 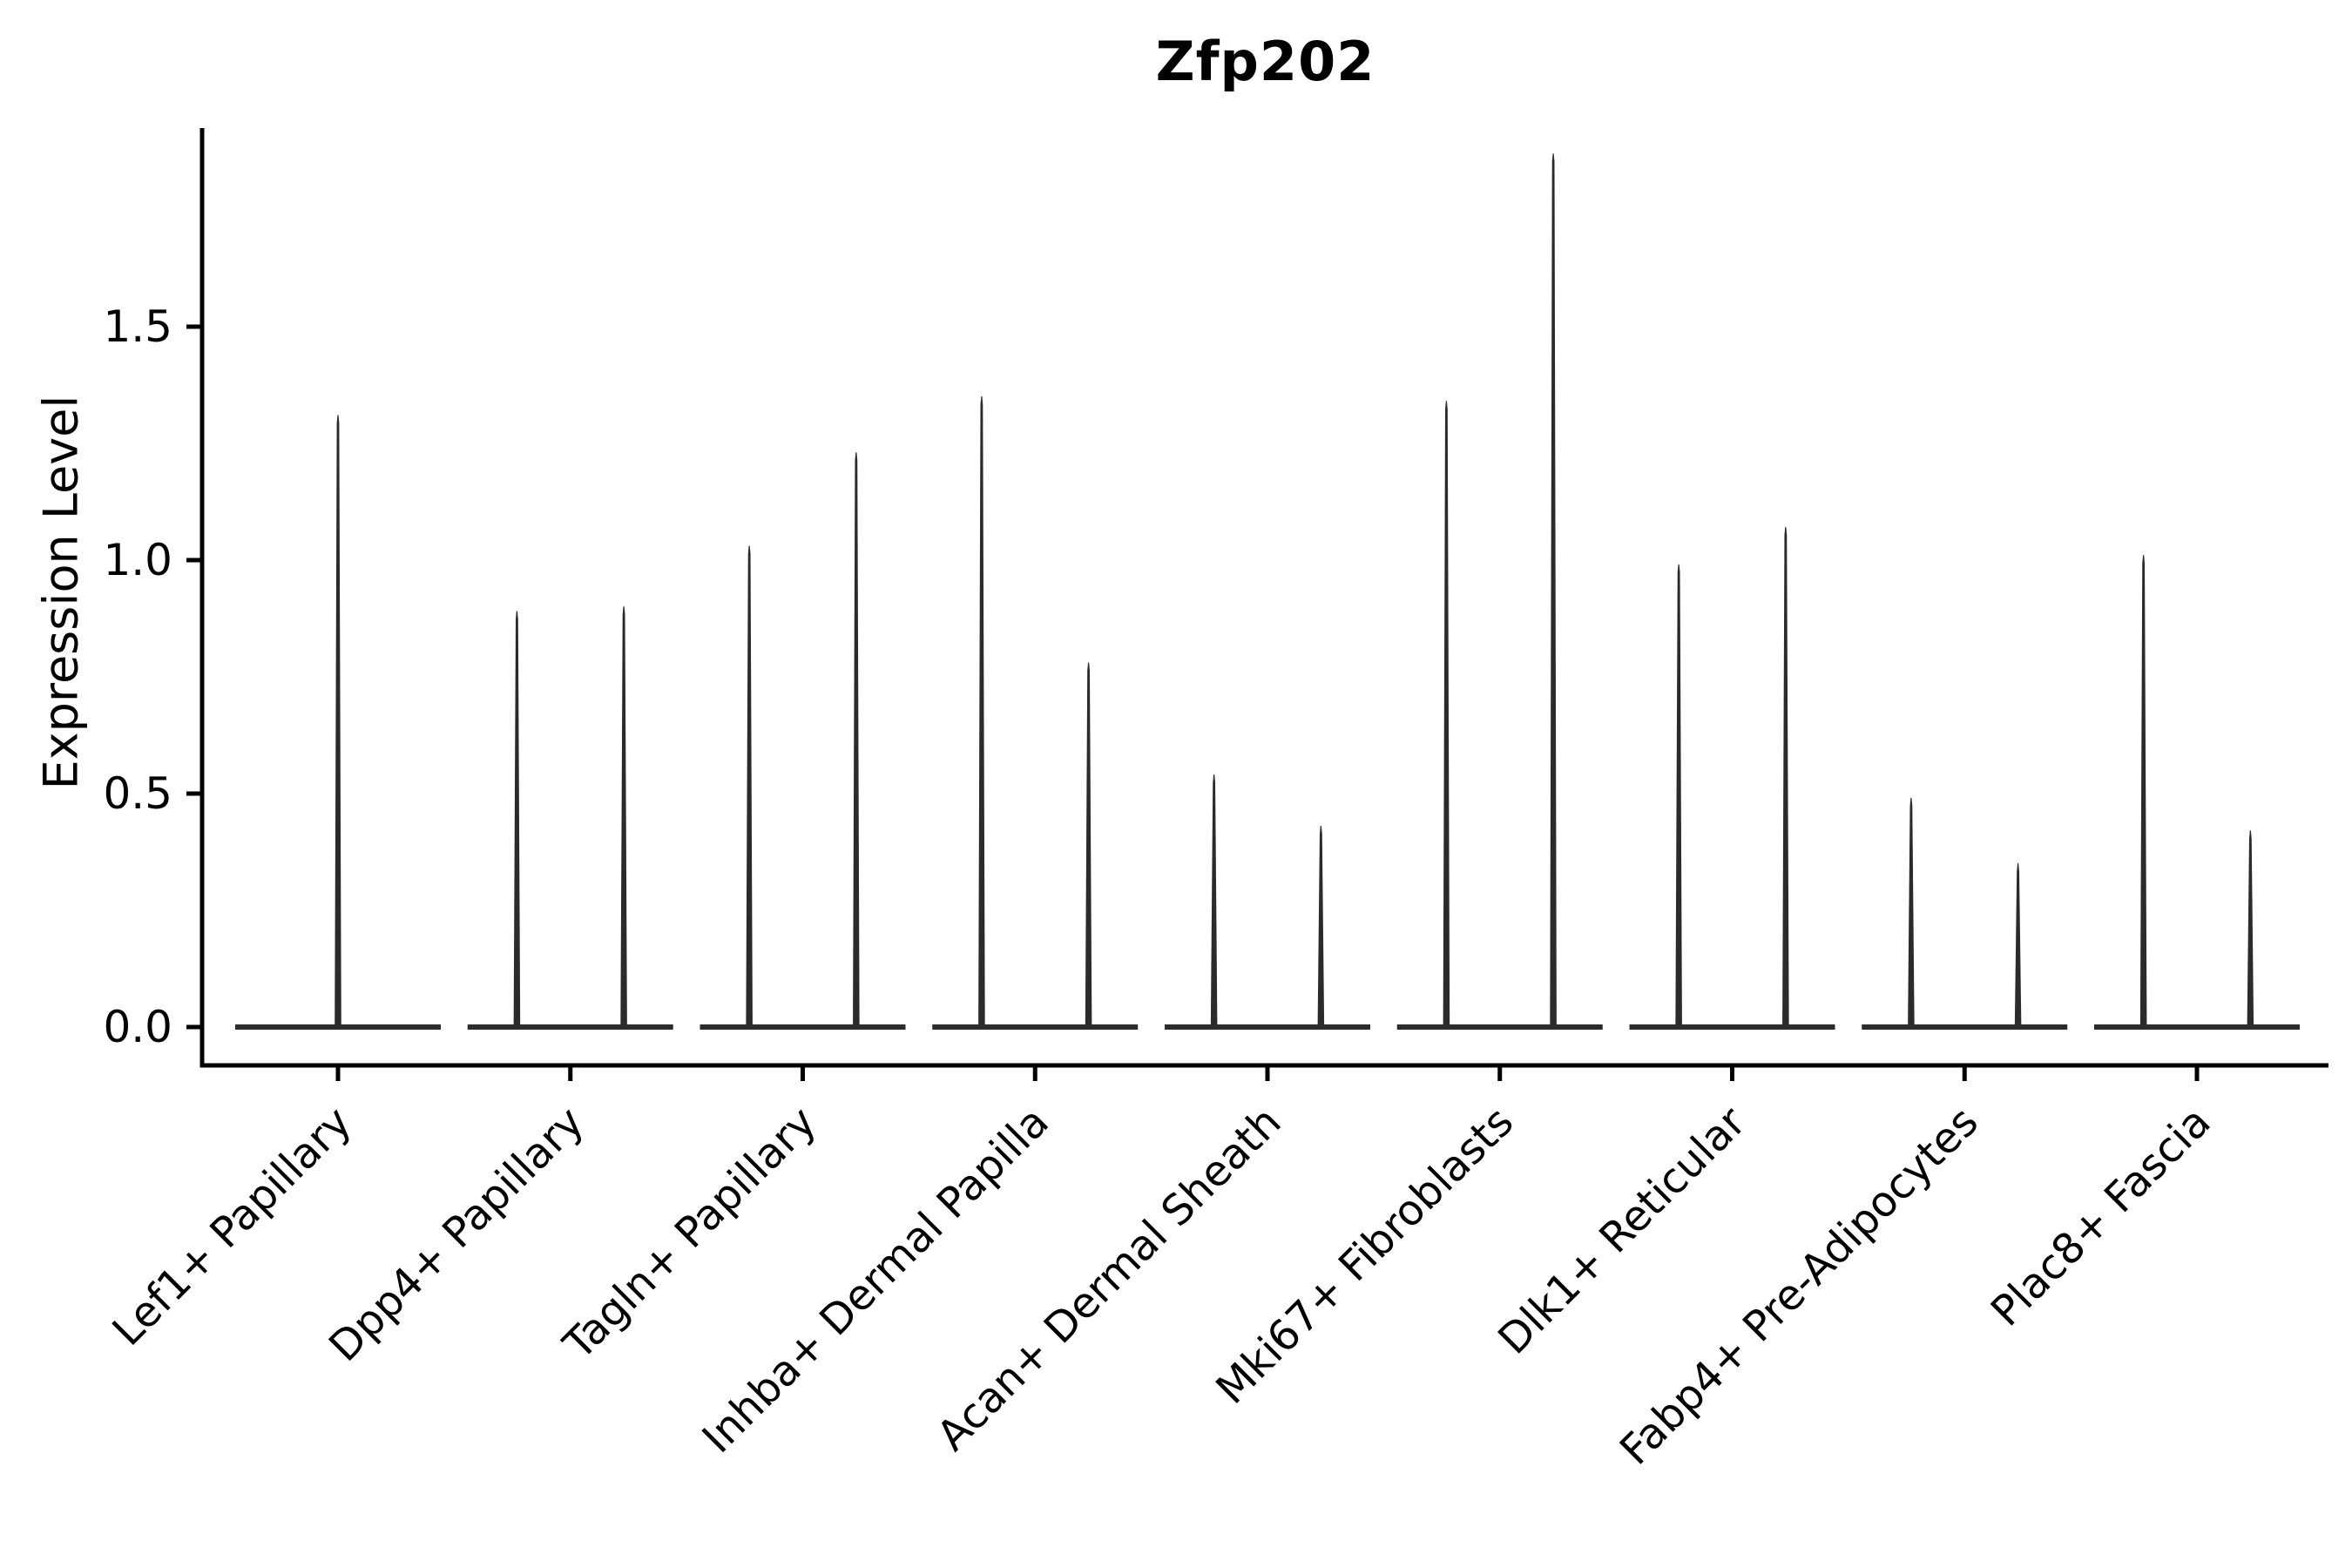 What do you see at coordinates (456, 1234) in the screenshot?
I see `x-tick-label: Dpp4+ Papillary` at bounding box center [456, 1234].